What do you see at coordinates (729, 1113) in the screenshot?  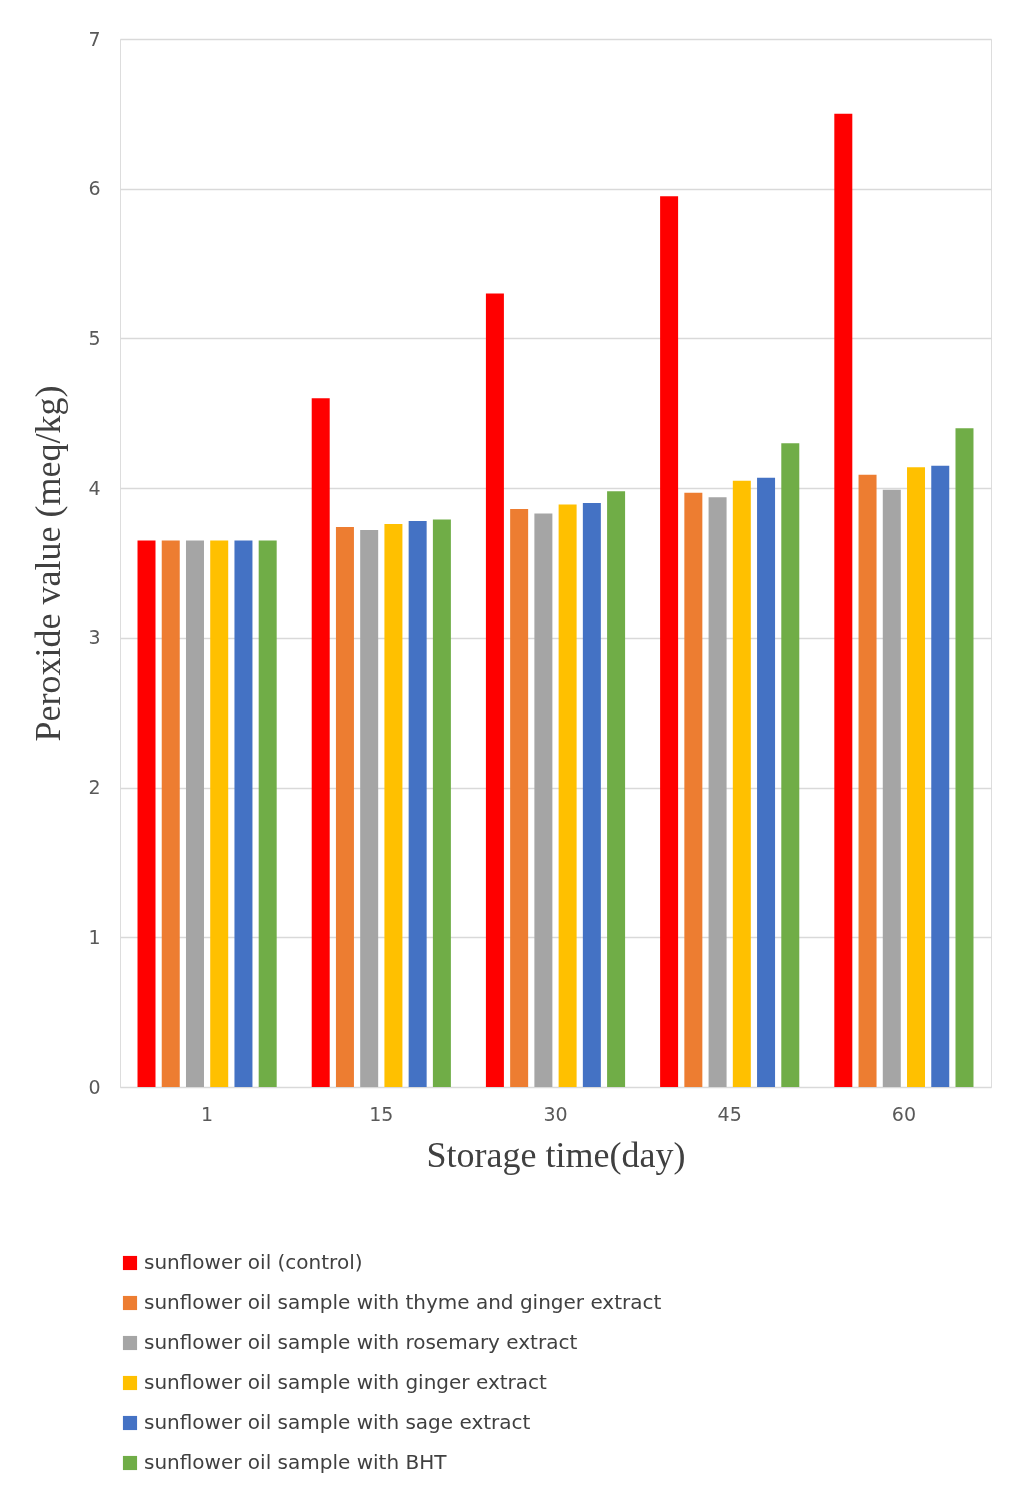 I see `x-tick-label: 45` at bounding box center [729, 1113].